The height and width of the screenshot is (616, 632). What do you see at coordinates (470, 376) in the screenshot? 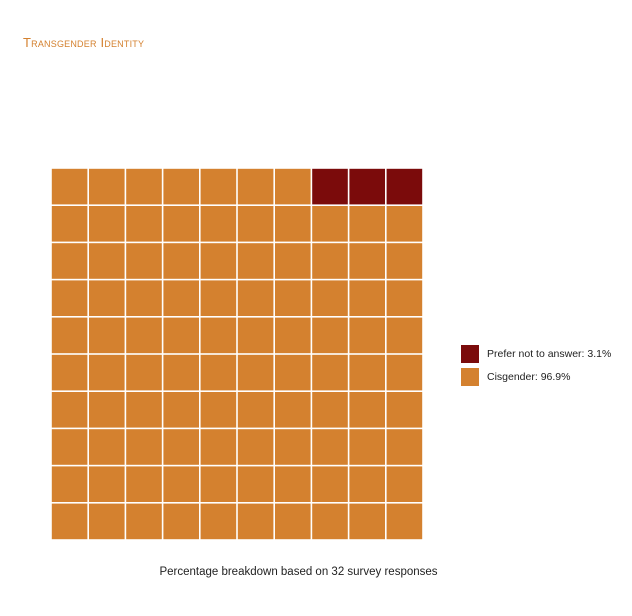
I see `legend-swatch-cisgender` at bounding box center [470, 376].